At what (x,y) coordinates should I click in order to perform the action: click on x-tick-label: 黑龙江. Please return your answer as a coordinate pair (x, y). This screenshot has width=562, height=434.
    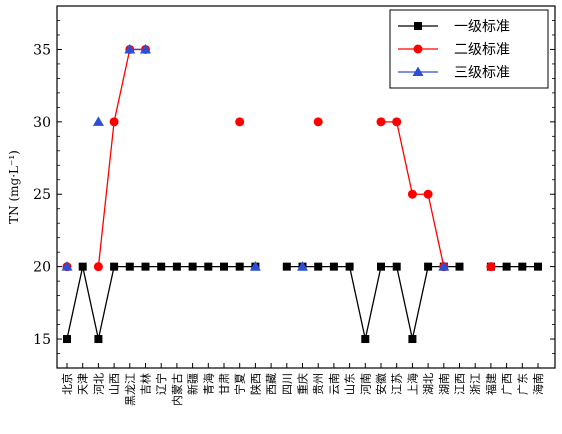
    Looking at the image, I should click on (130, 389).